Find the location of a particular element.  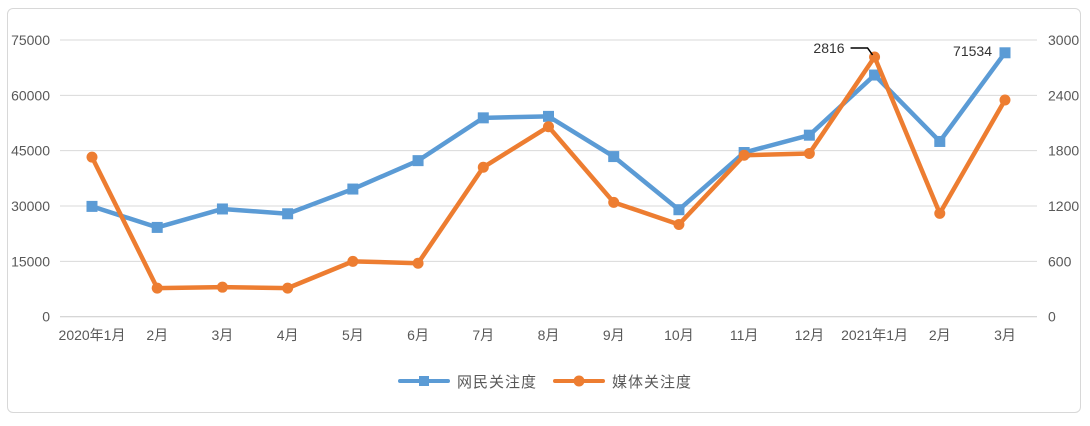

x-axis-label: 7月 is located at coordinates (483, 335).